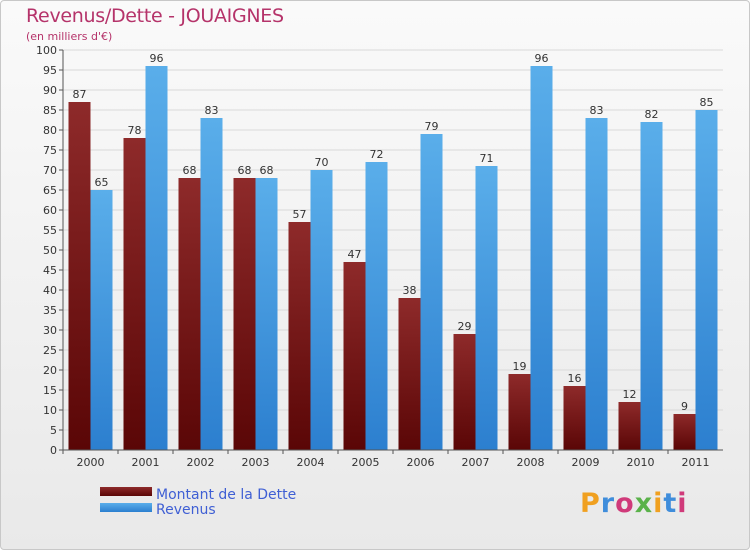 Image resolution: width=750 pixels, height=550 pixels. Describe the element at coordinates (519, 412) in the screenshot. I see `bar-debt-2008` at that location.